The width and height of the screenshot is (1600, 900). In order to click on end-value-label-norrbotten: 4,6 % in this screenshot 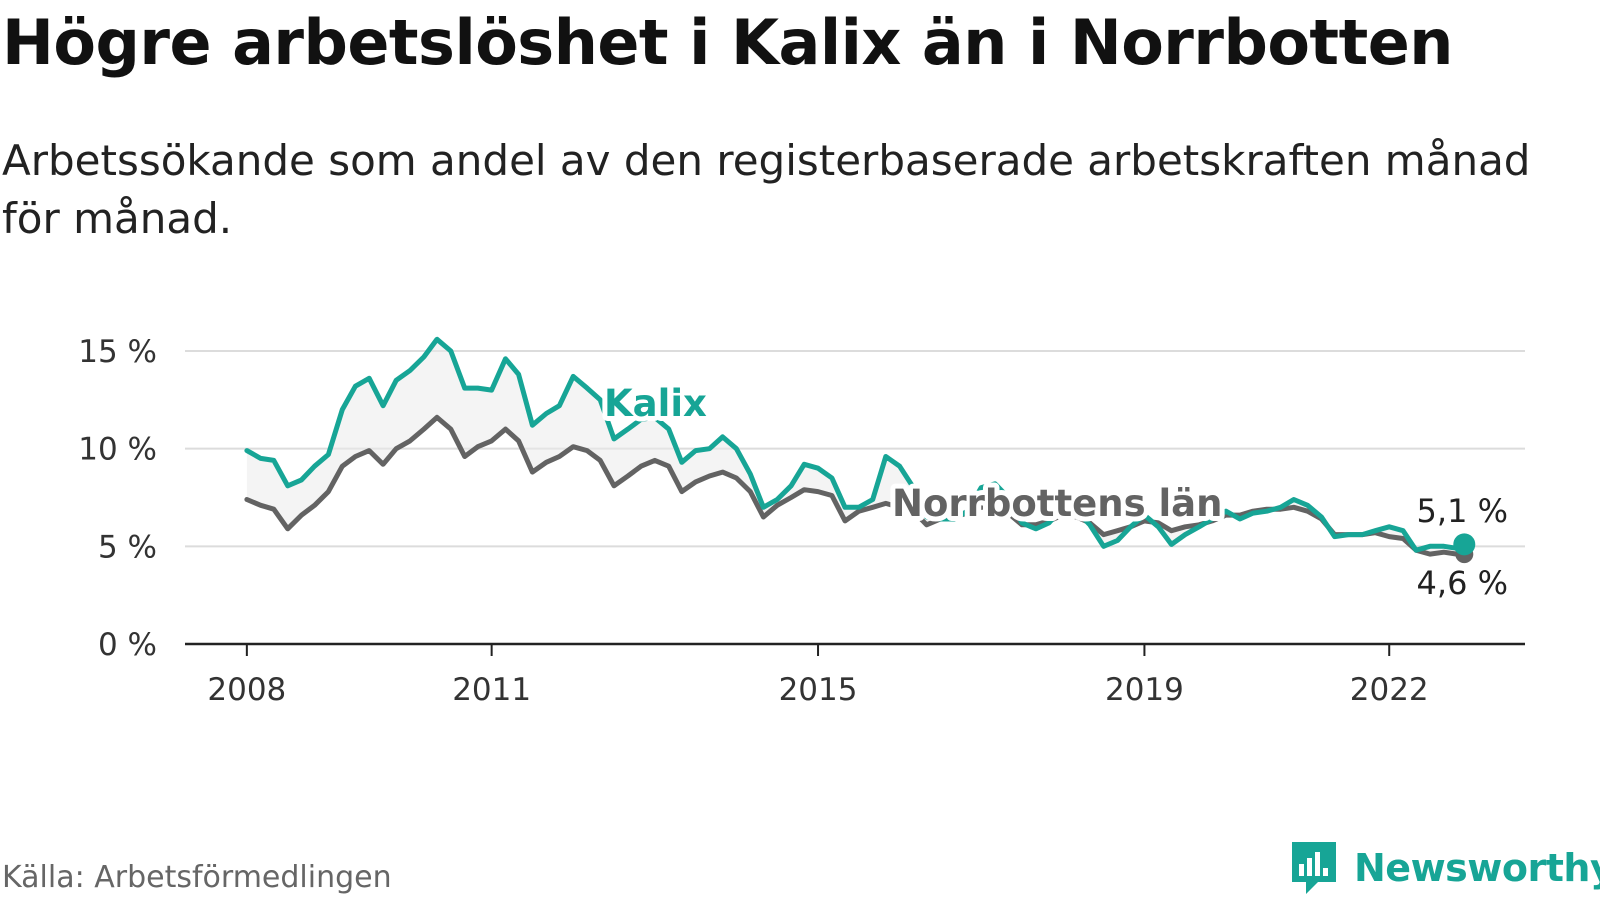, I will do `click(1462, 583)`.